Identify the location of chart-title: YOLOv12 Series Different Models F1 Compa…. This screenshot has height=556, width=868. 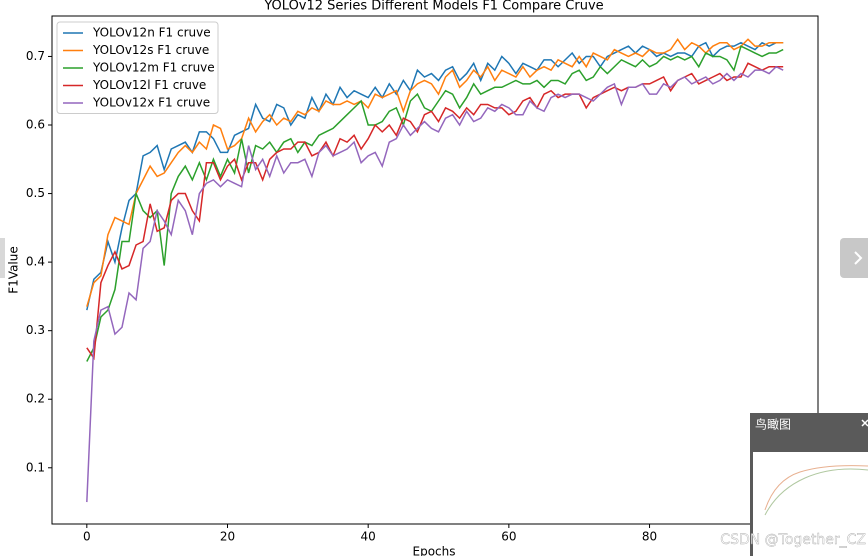
(433, 7).